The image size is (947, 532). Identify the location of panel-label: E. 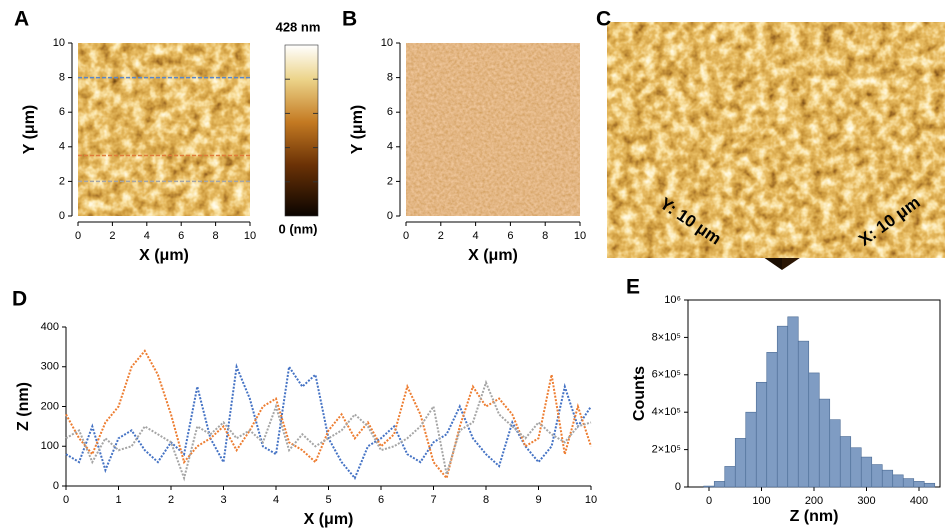
(633, 287).